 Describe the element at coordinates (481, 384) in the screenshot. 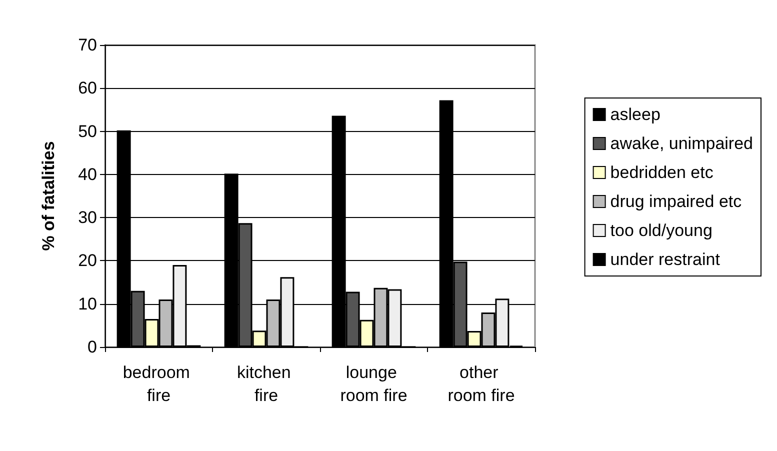

I see `x-tick-label: other room fire` at that location.